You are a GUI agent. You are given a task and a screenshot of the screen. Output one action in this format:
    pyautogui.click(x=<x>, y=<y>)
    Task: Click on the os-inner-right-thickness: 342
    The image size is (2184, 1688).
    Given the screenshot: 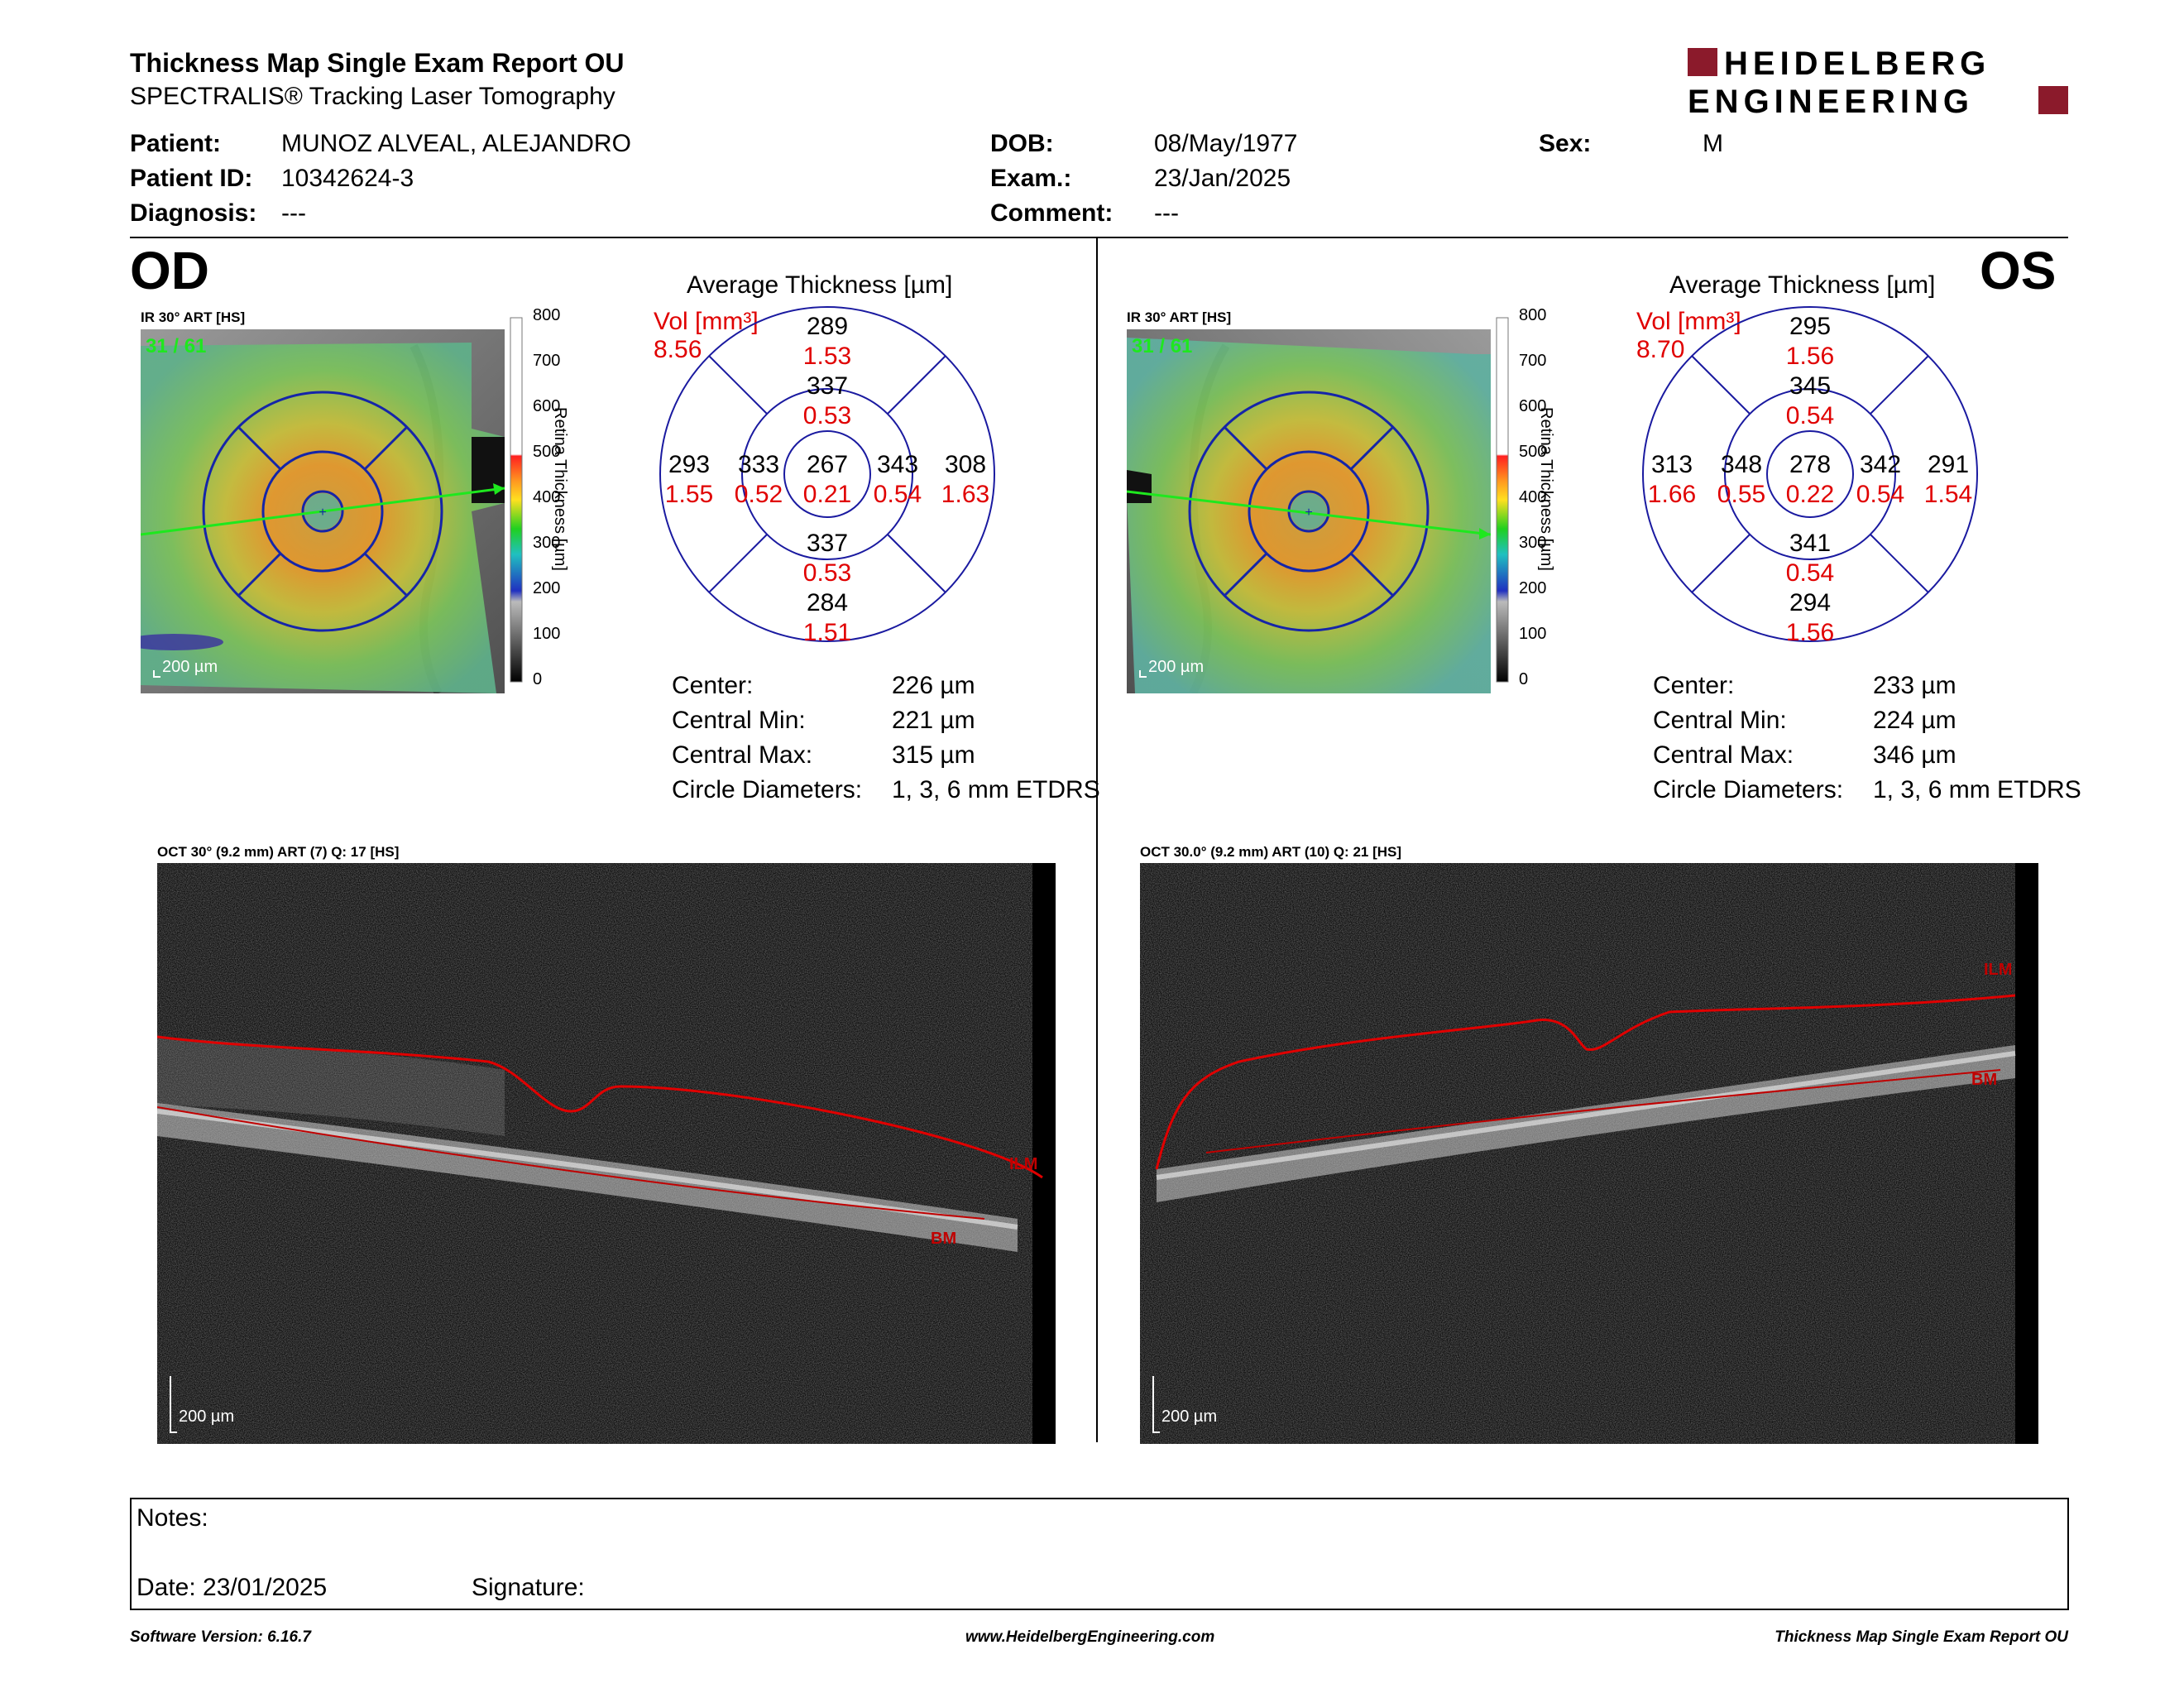 What is the action you would take?
    pyautogui.click(x=1880, y=464)
    